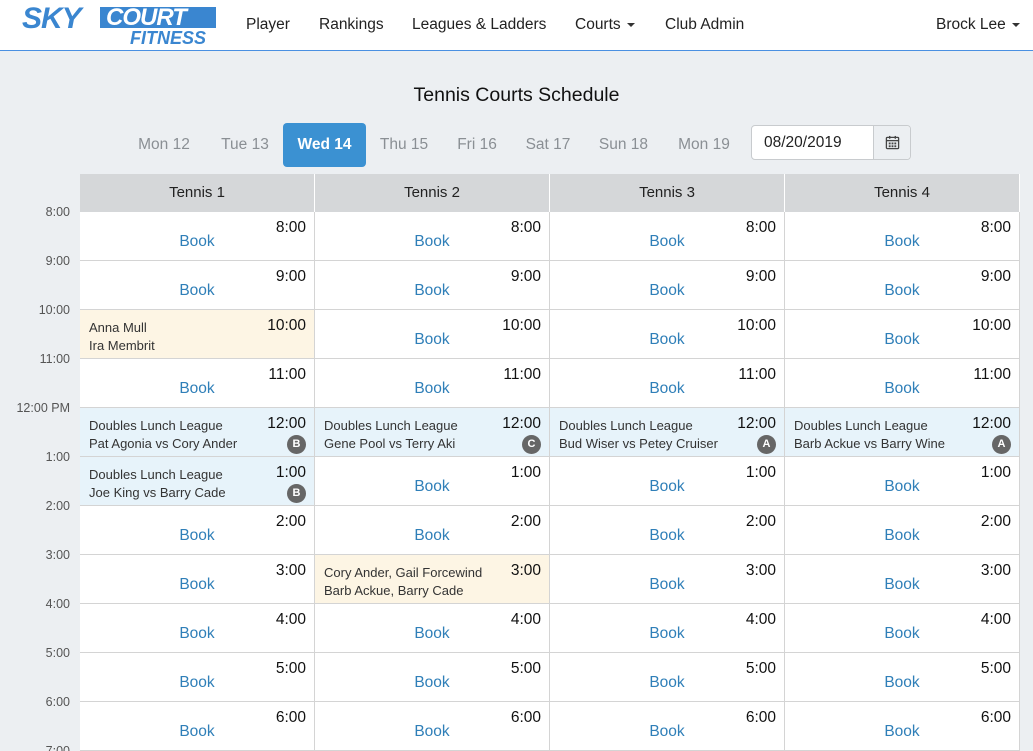  I want to click on day-tab: Sun 18, so click(623, 144).